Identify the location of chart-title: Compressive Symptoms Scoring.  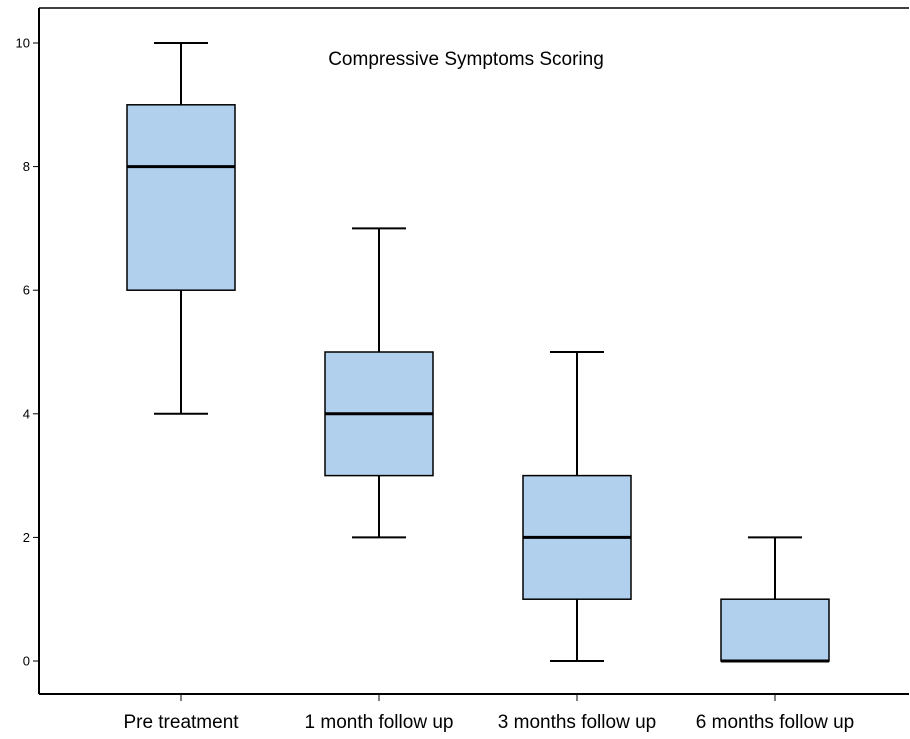
(466, 59).